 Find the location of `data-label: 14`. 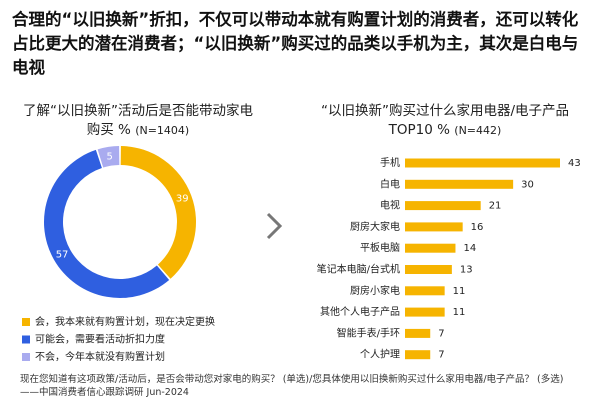

data-label: 14 is located at coordinates (469, 248).